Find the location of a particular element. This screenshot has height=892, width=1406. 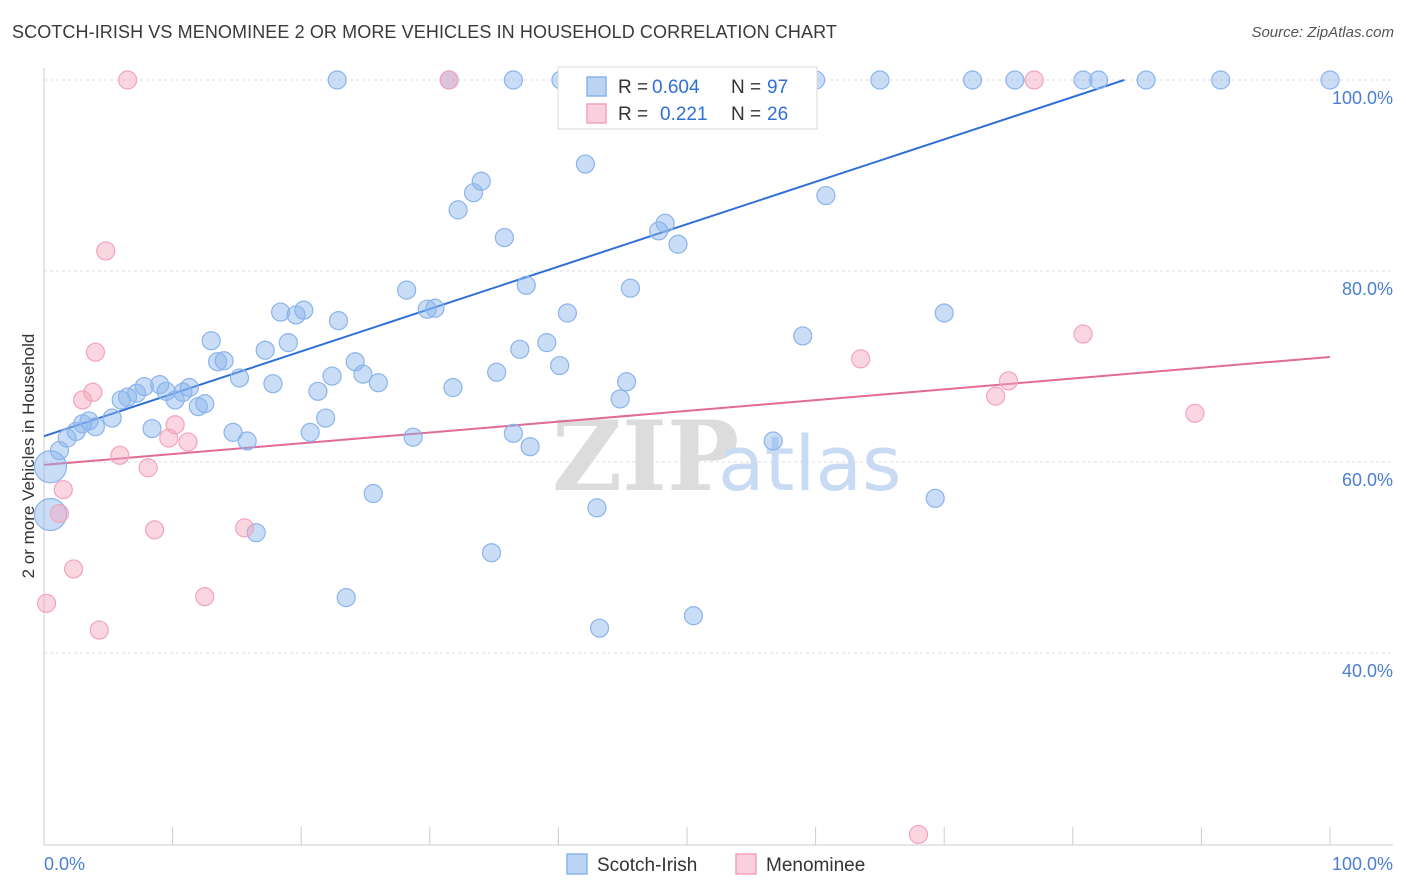

legend-r-value: 0.604 is located at coordinates (676, 87).